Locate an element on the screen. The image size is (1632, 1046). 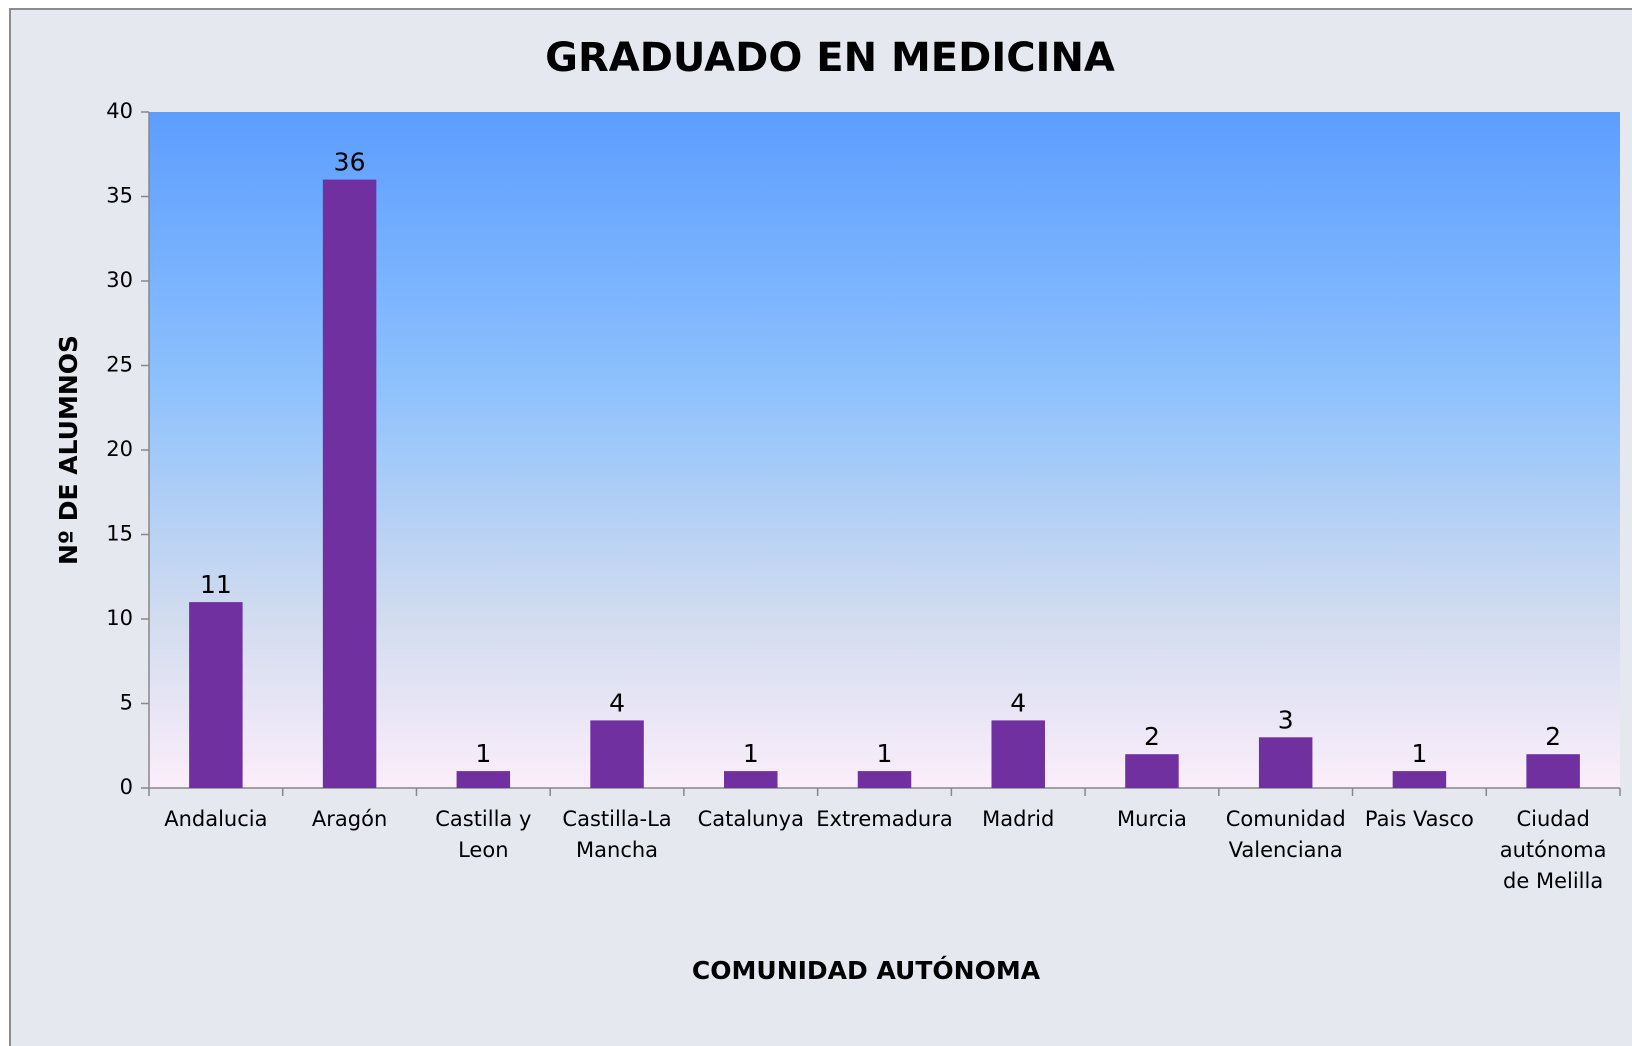
y-tick-label: 30 is located at coordinates (119, 280).